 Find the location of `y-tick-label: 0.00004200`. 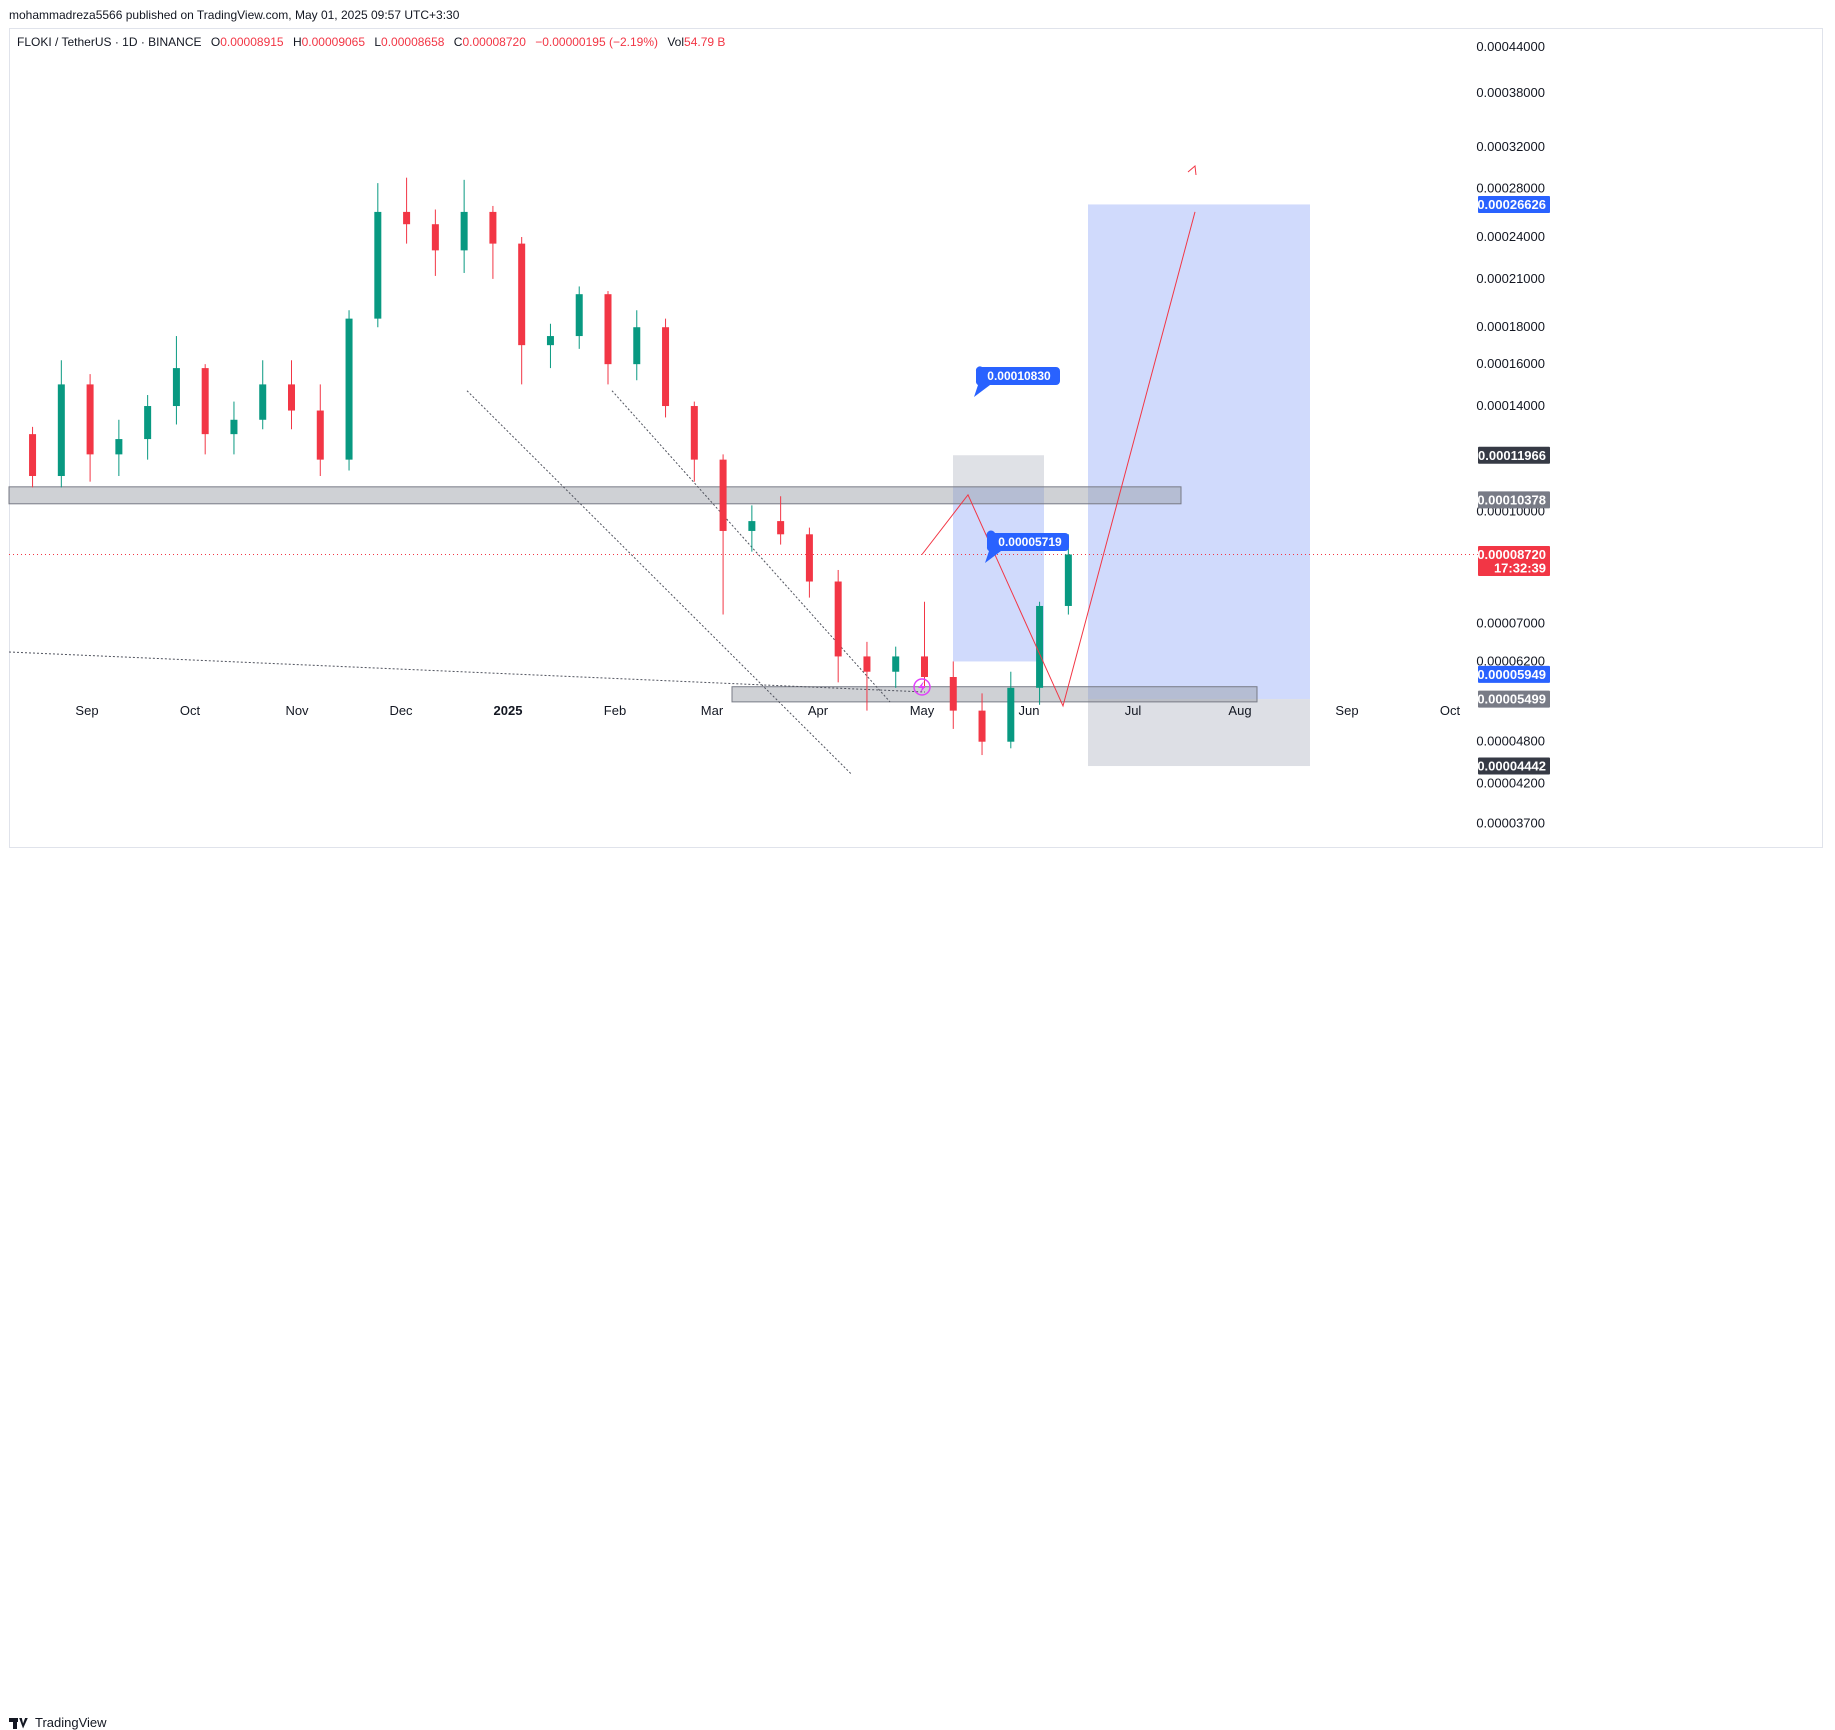

y-tick-label: 0.00004200 is located at coordinates (1510, 783).